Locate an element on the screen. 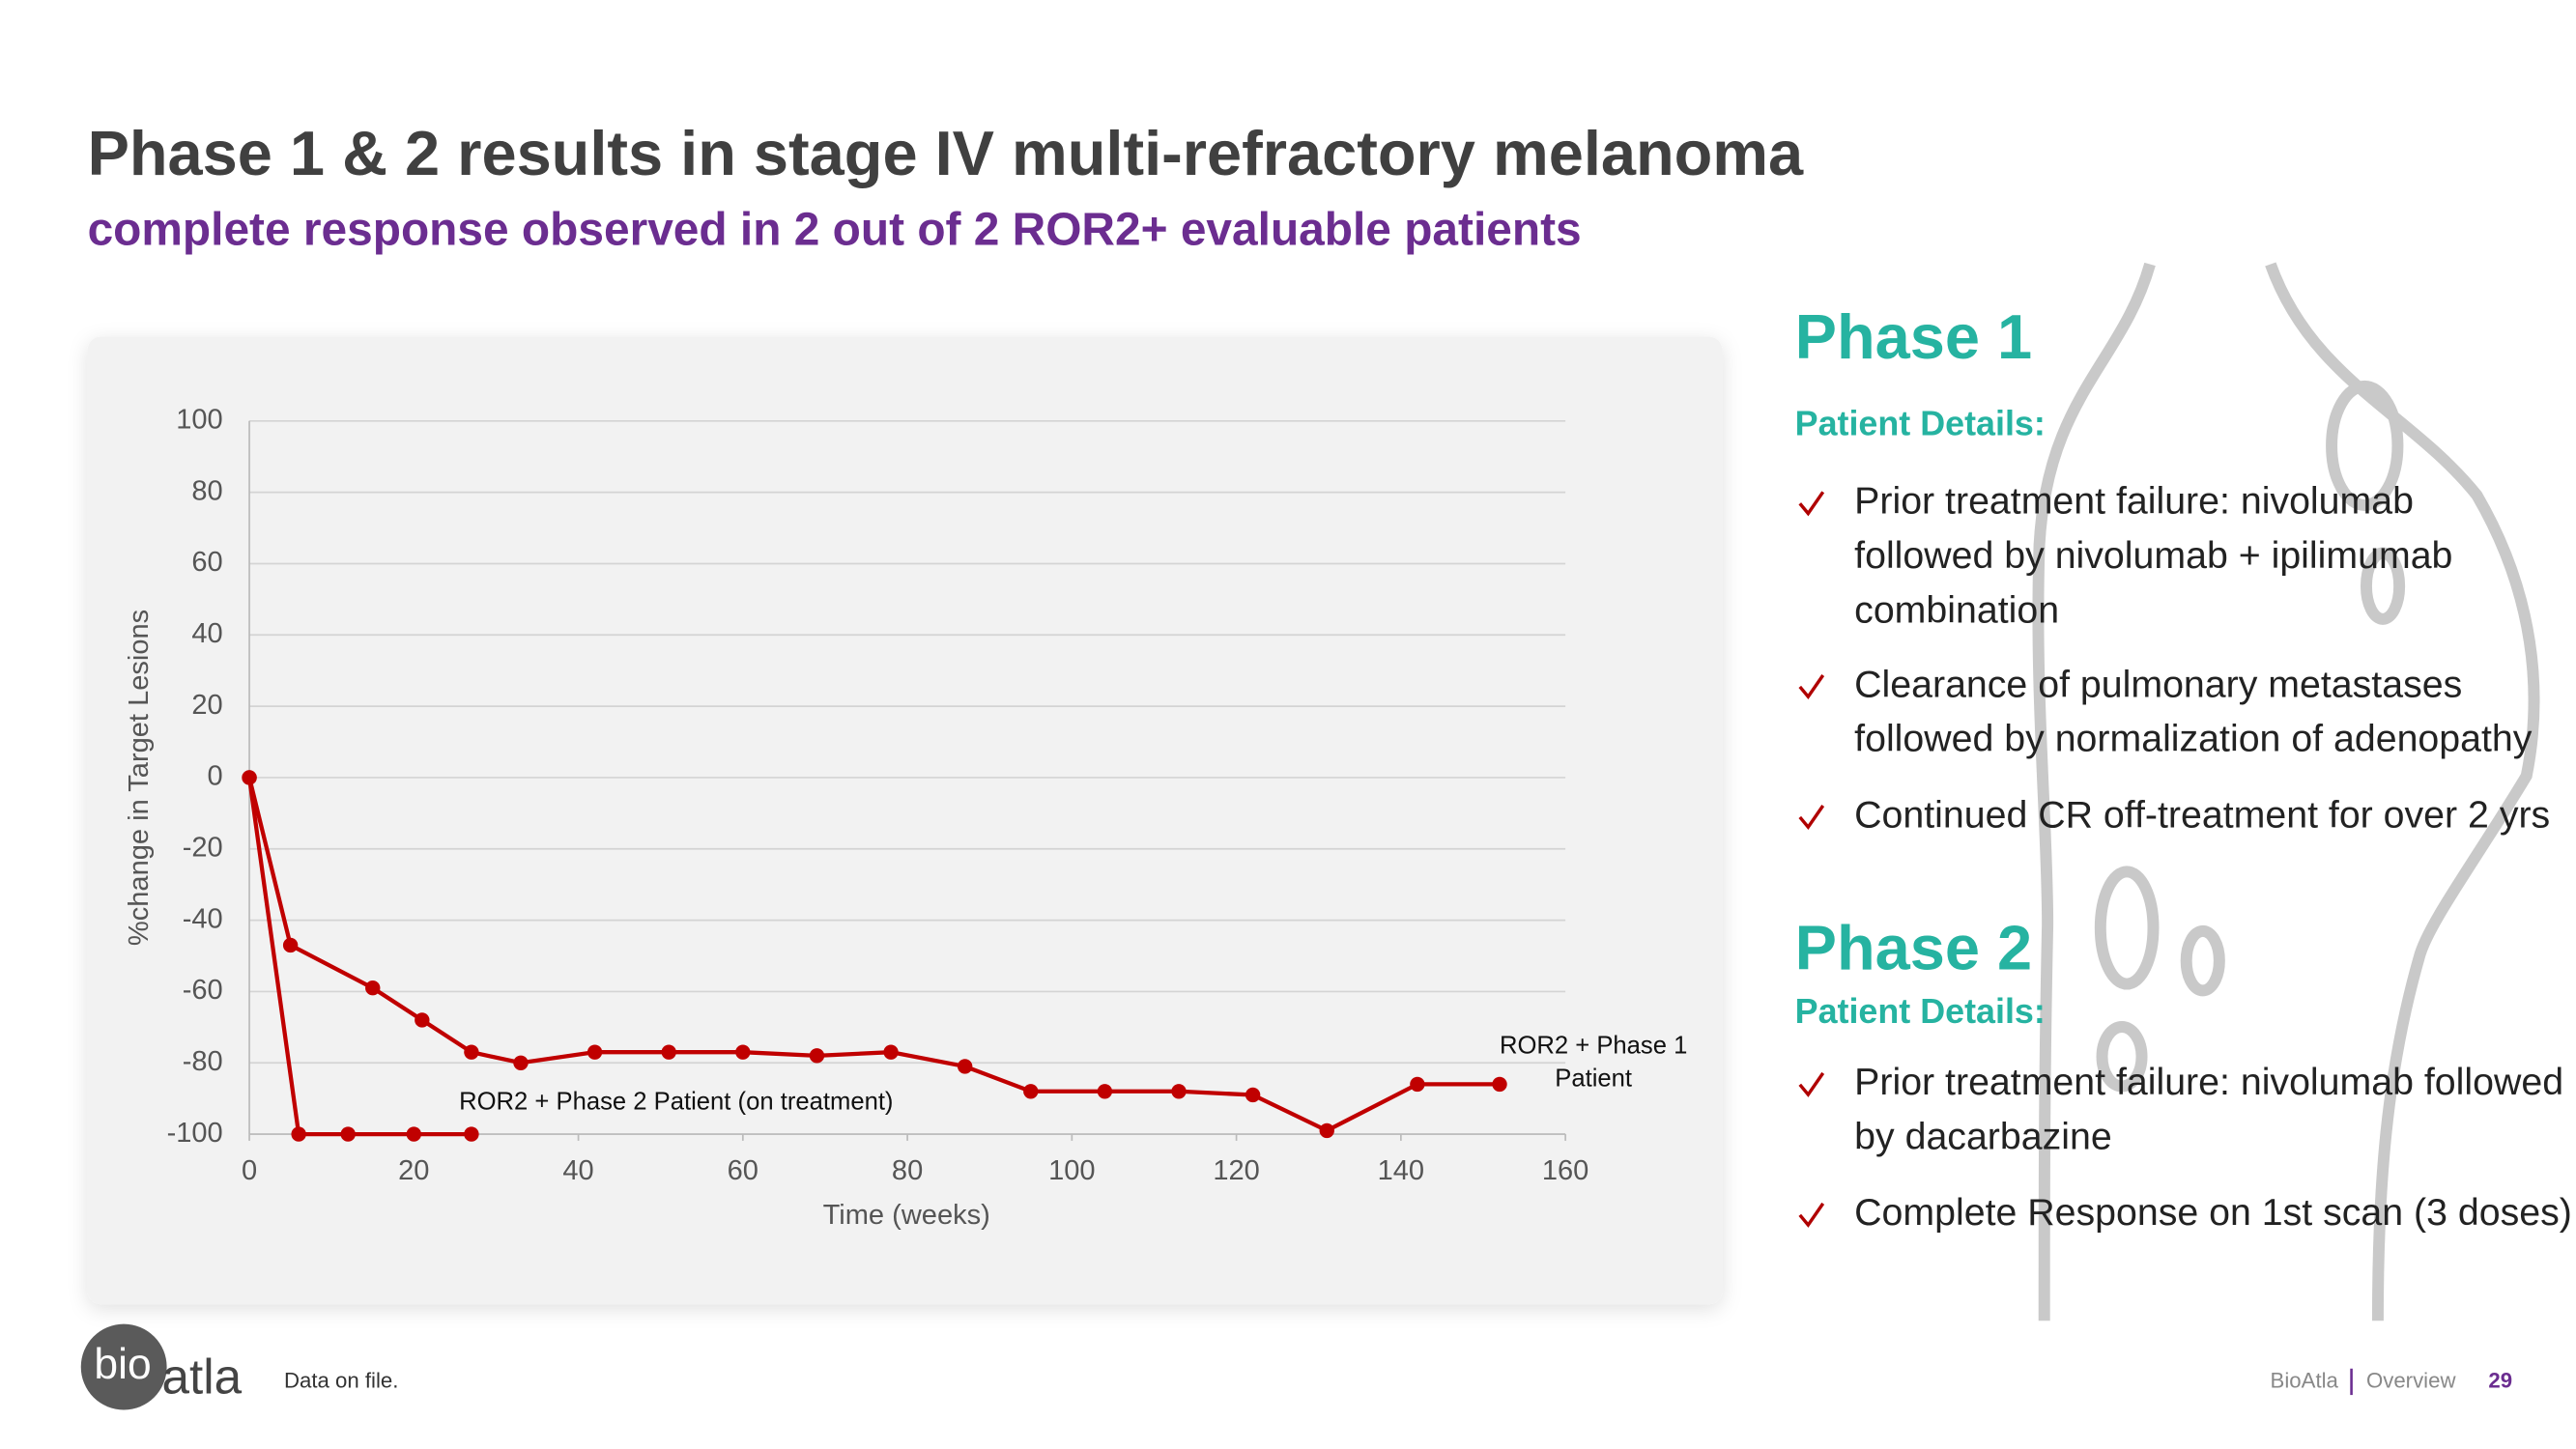  annotation: ROR2 + Phase 1 is located at coordinates (1594, 1045).